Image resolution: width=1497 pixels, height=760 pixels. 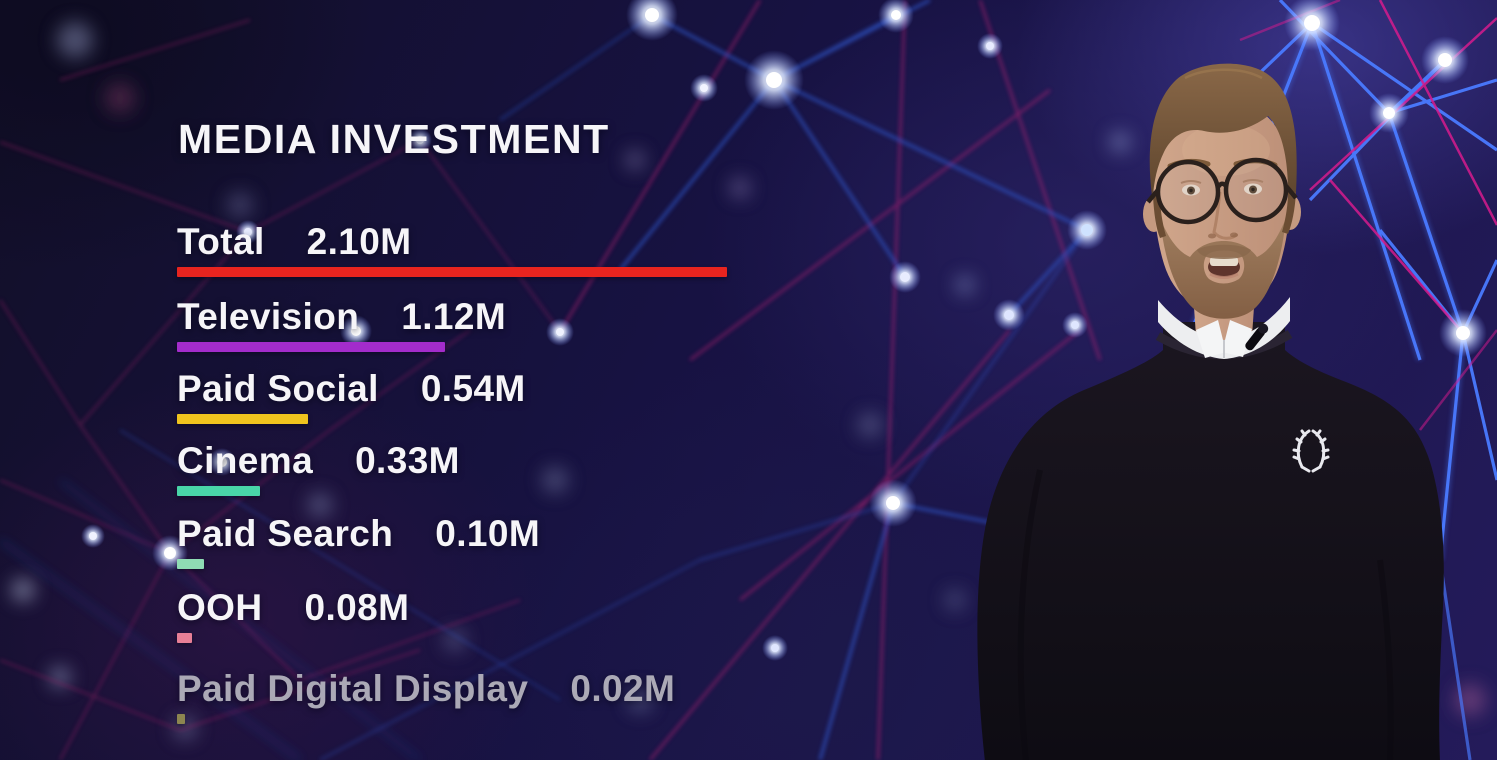 I want to click on lapel-mic, so click(x=1257, y=337).